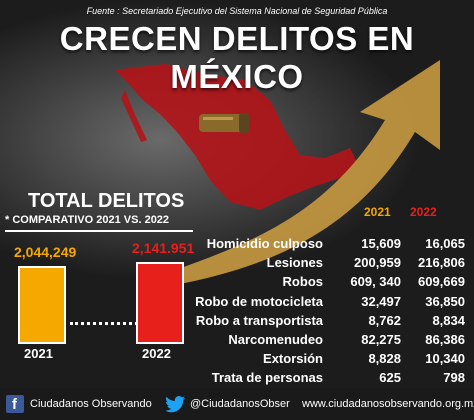 This screenshot has height=420, width=474. I want to click on facebook-icon: f, so click(15, 404).